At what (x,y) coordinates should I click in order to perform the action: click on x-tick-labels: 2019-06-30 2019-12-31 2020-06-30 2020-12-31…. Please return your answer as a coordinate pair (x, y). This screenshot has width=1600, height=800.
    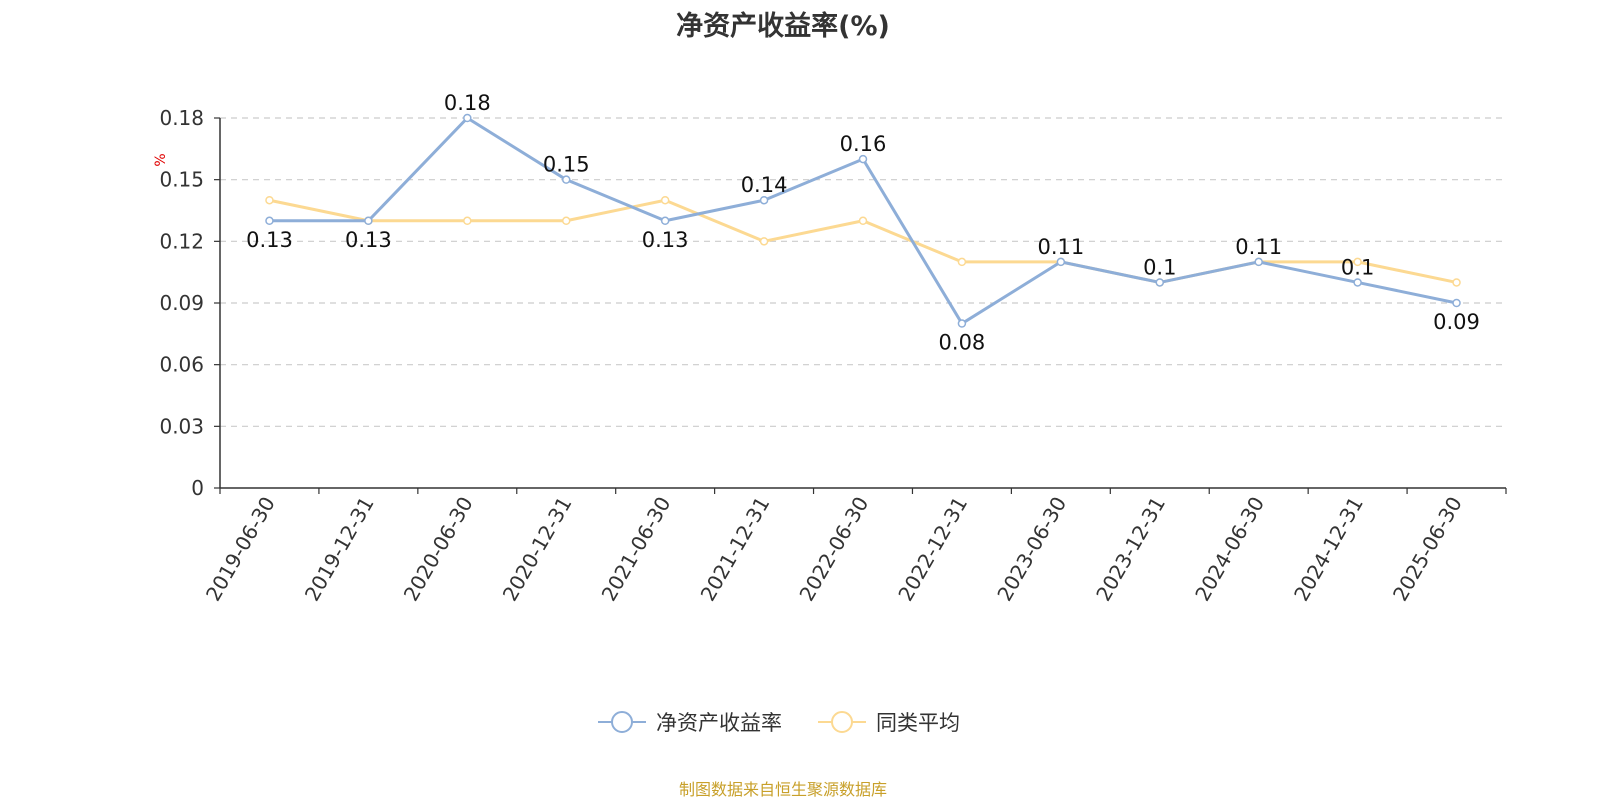
    Looking at the image, I should click on (854, 547).